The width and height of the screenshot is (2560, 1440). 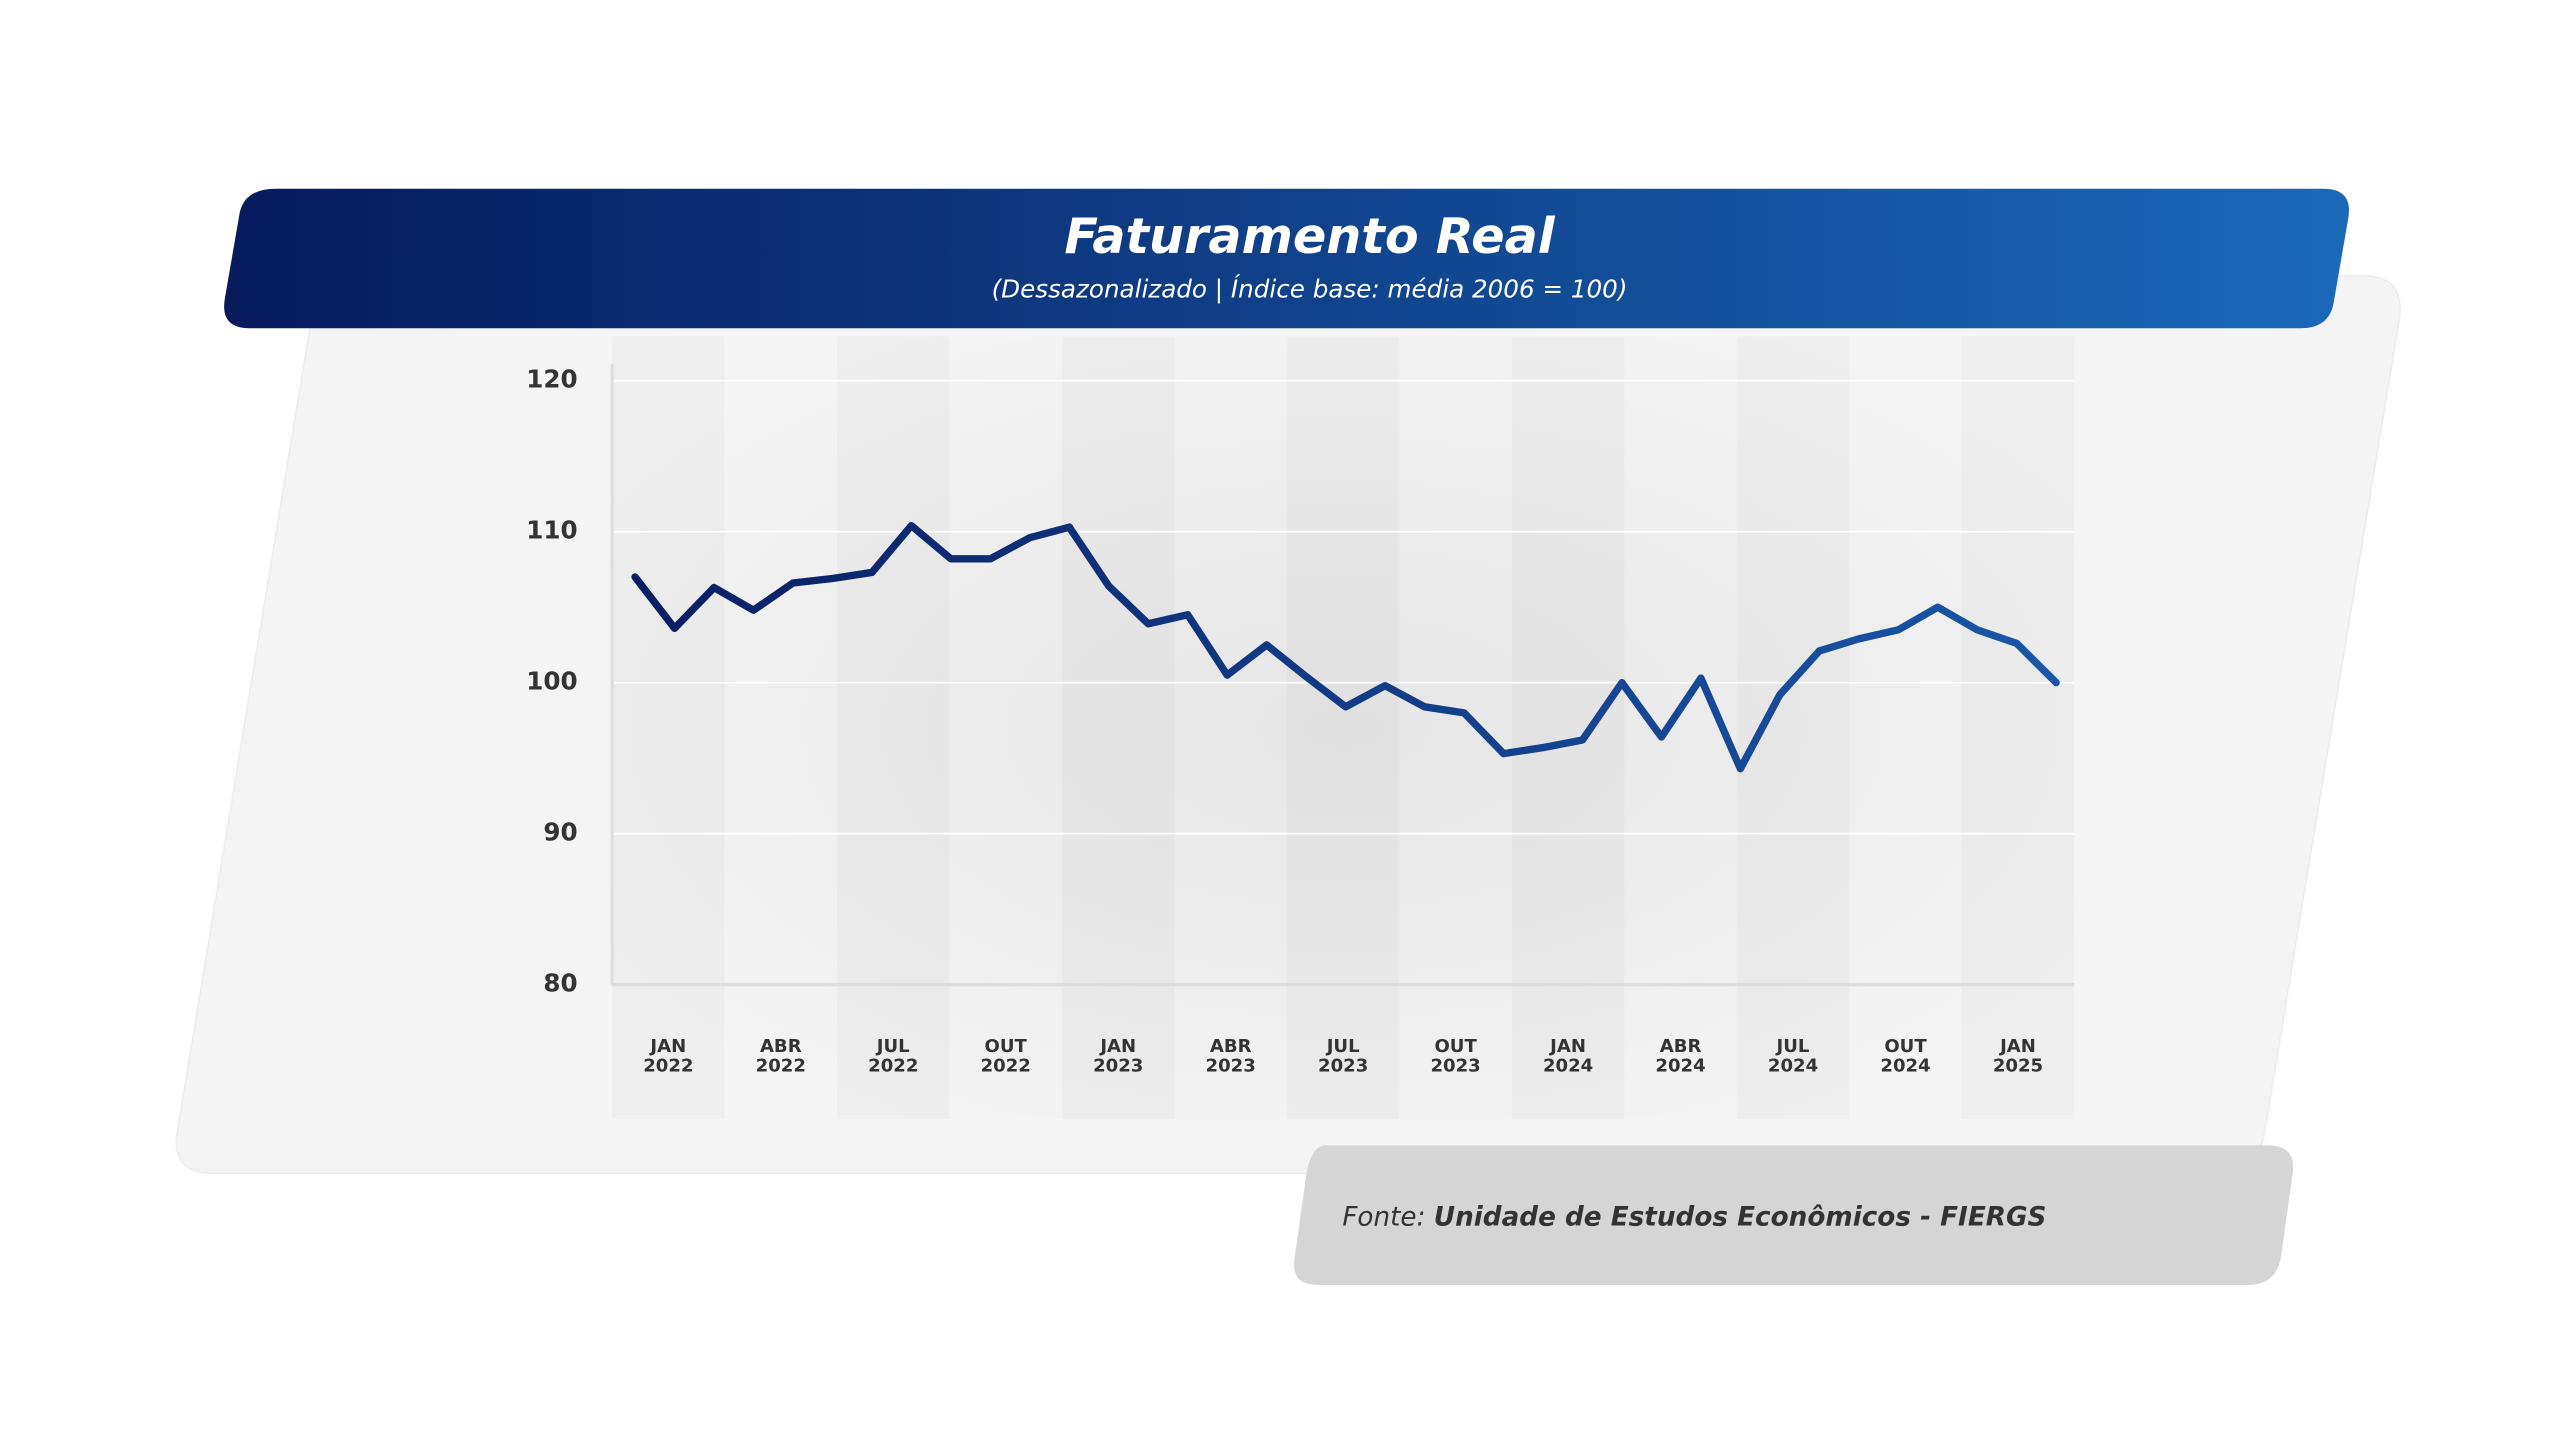 I want to click on x-tick-label: OUT 2024, so click(x=1905, y=1056).